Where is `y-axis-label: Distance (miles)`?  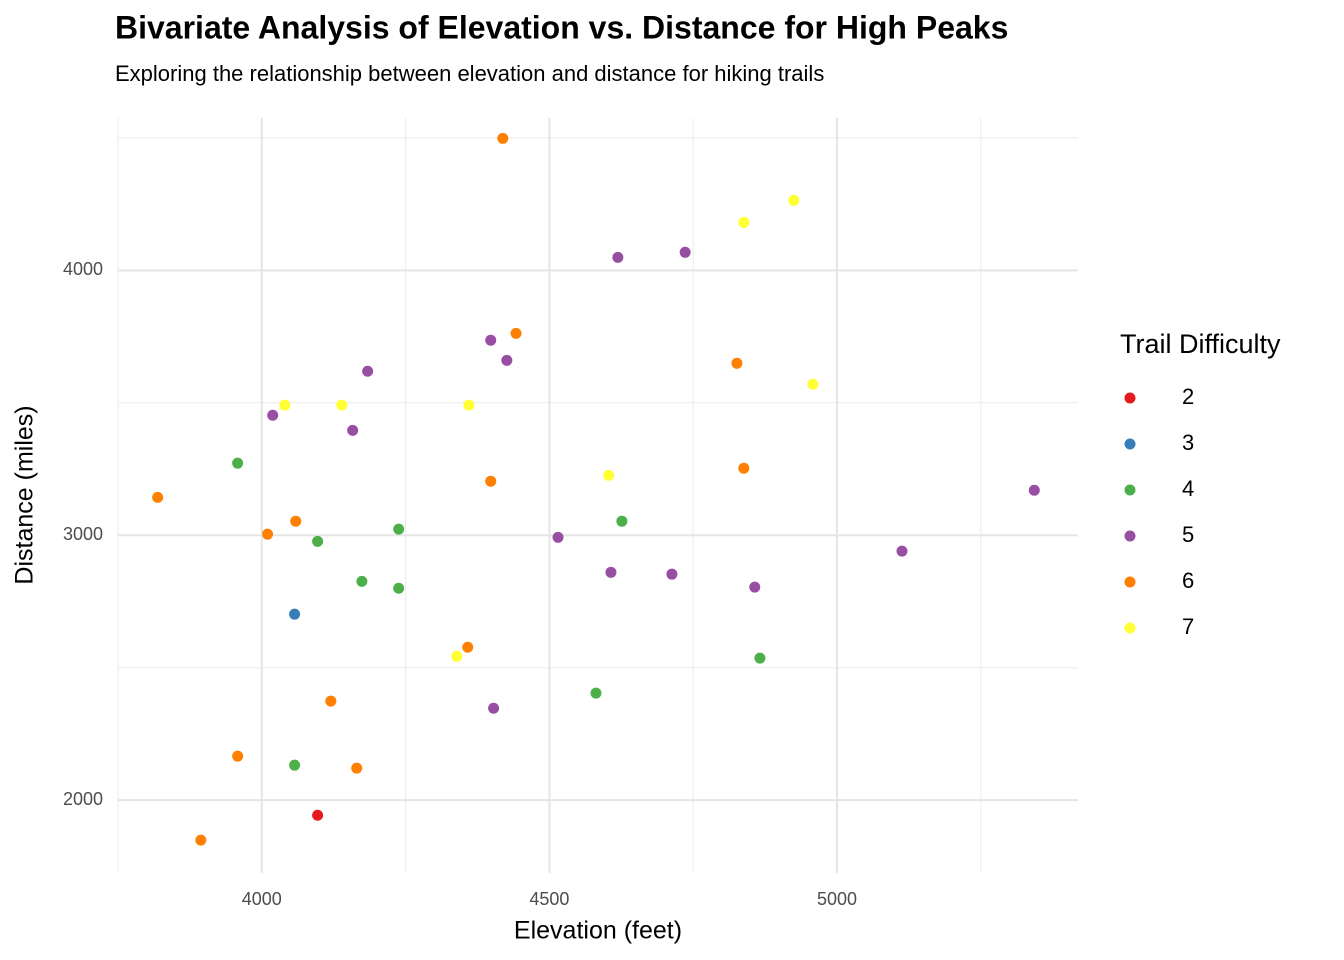 y-axis-label: Distance (miles) is located at coordinates (25, 494).